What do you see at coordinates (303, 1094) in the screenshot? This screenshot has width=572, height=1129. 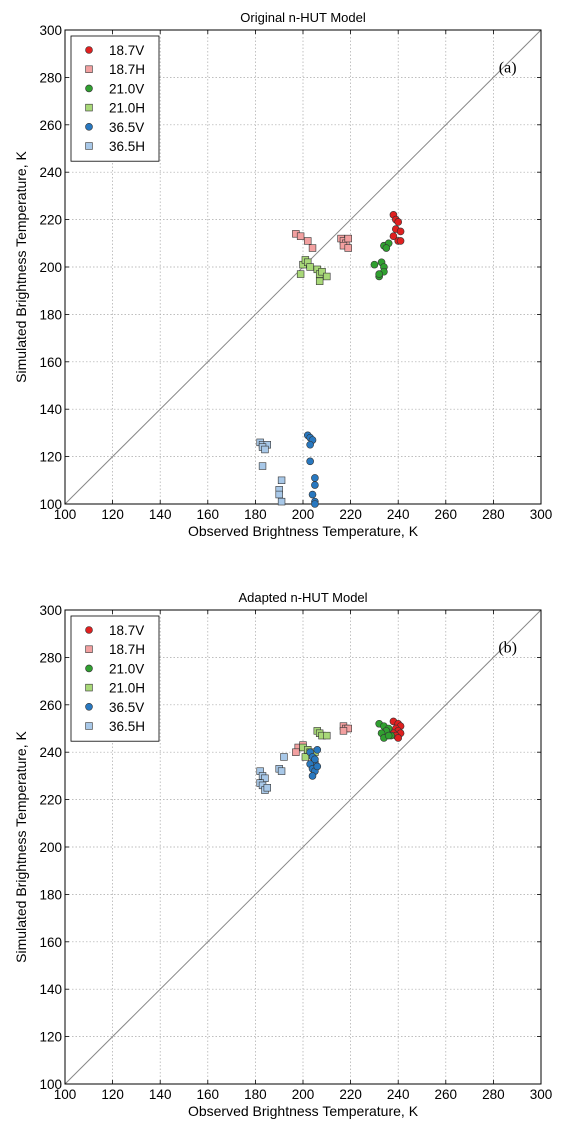 I see `x-tick-label: 200` at bounding box center [303, 1094].